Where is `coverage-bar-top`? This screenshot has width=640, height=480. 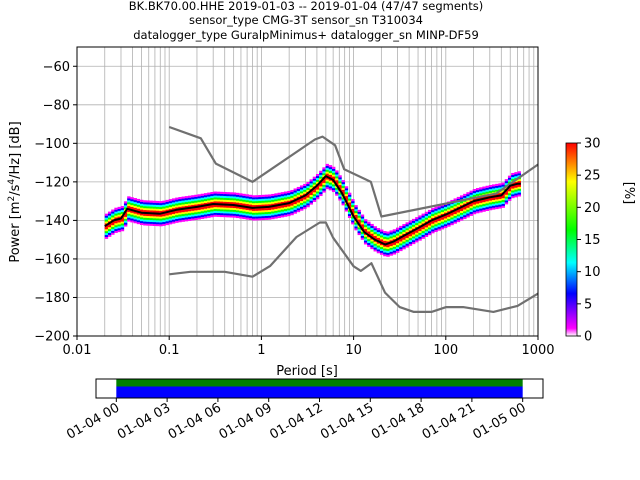 coverage-bar-top is located at coordinates (319, 383).